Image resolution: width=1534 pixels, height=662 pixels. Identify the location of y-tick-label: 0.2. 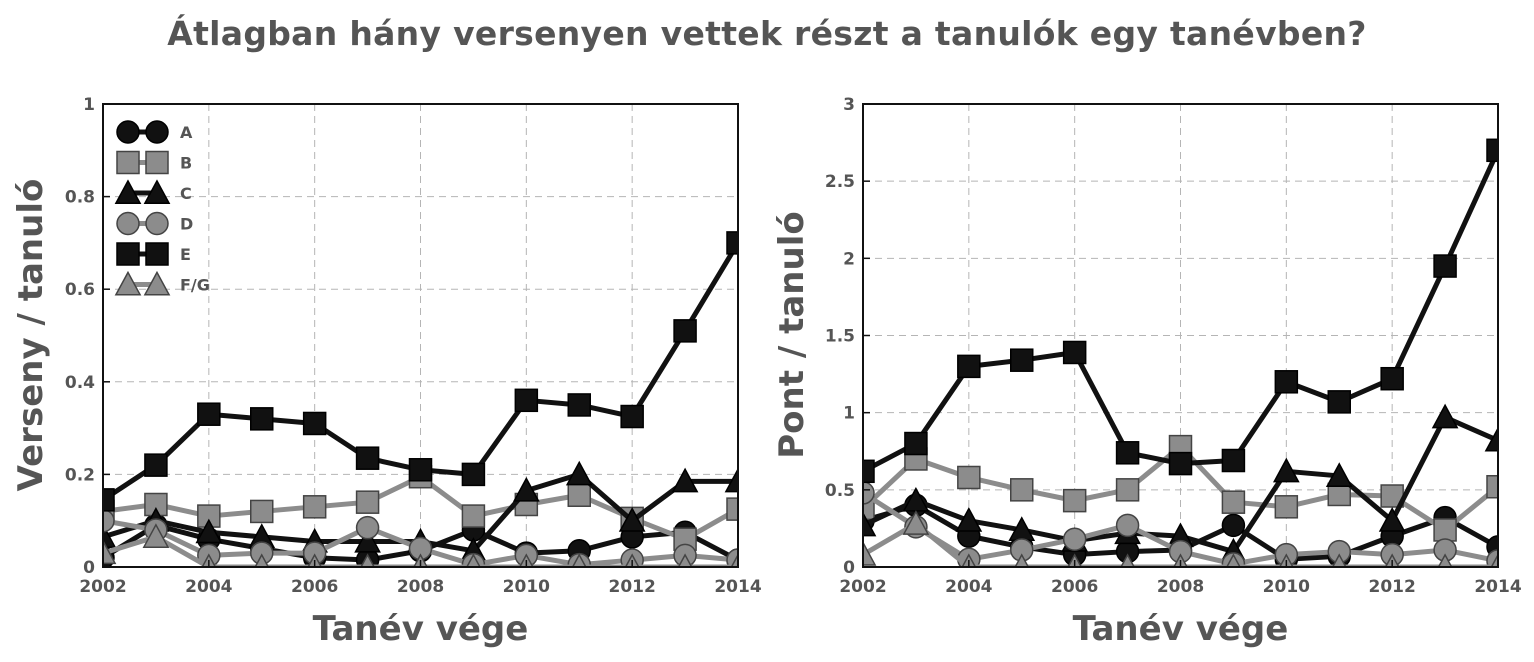
(80, 475).